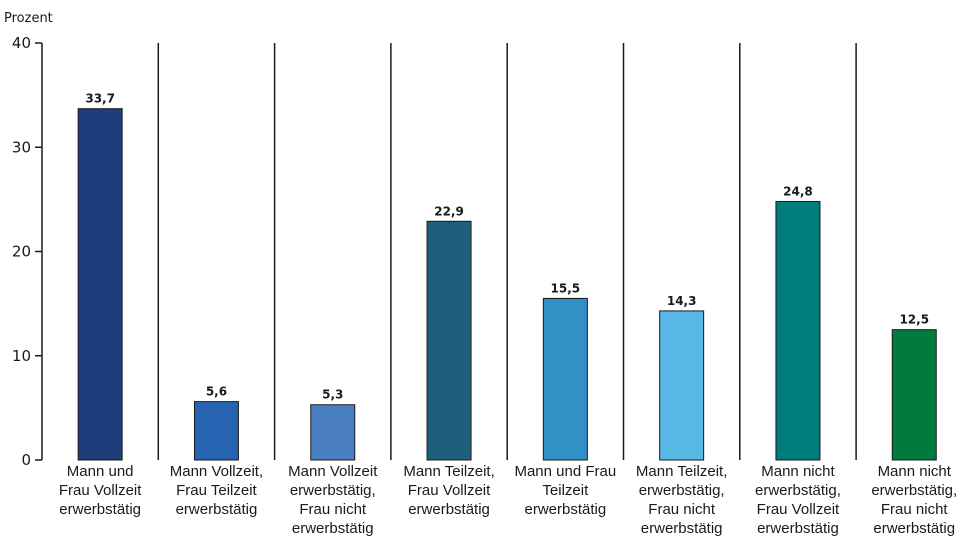  What do you see at coordinates (333, 471) in the screenshot?
I see `category-label-line: Mann Vollzeit` at bounding box center [333, 471].